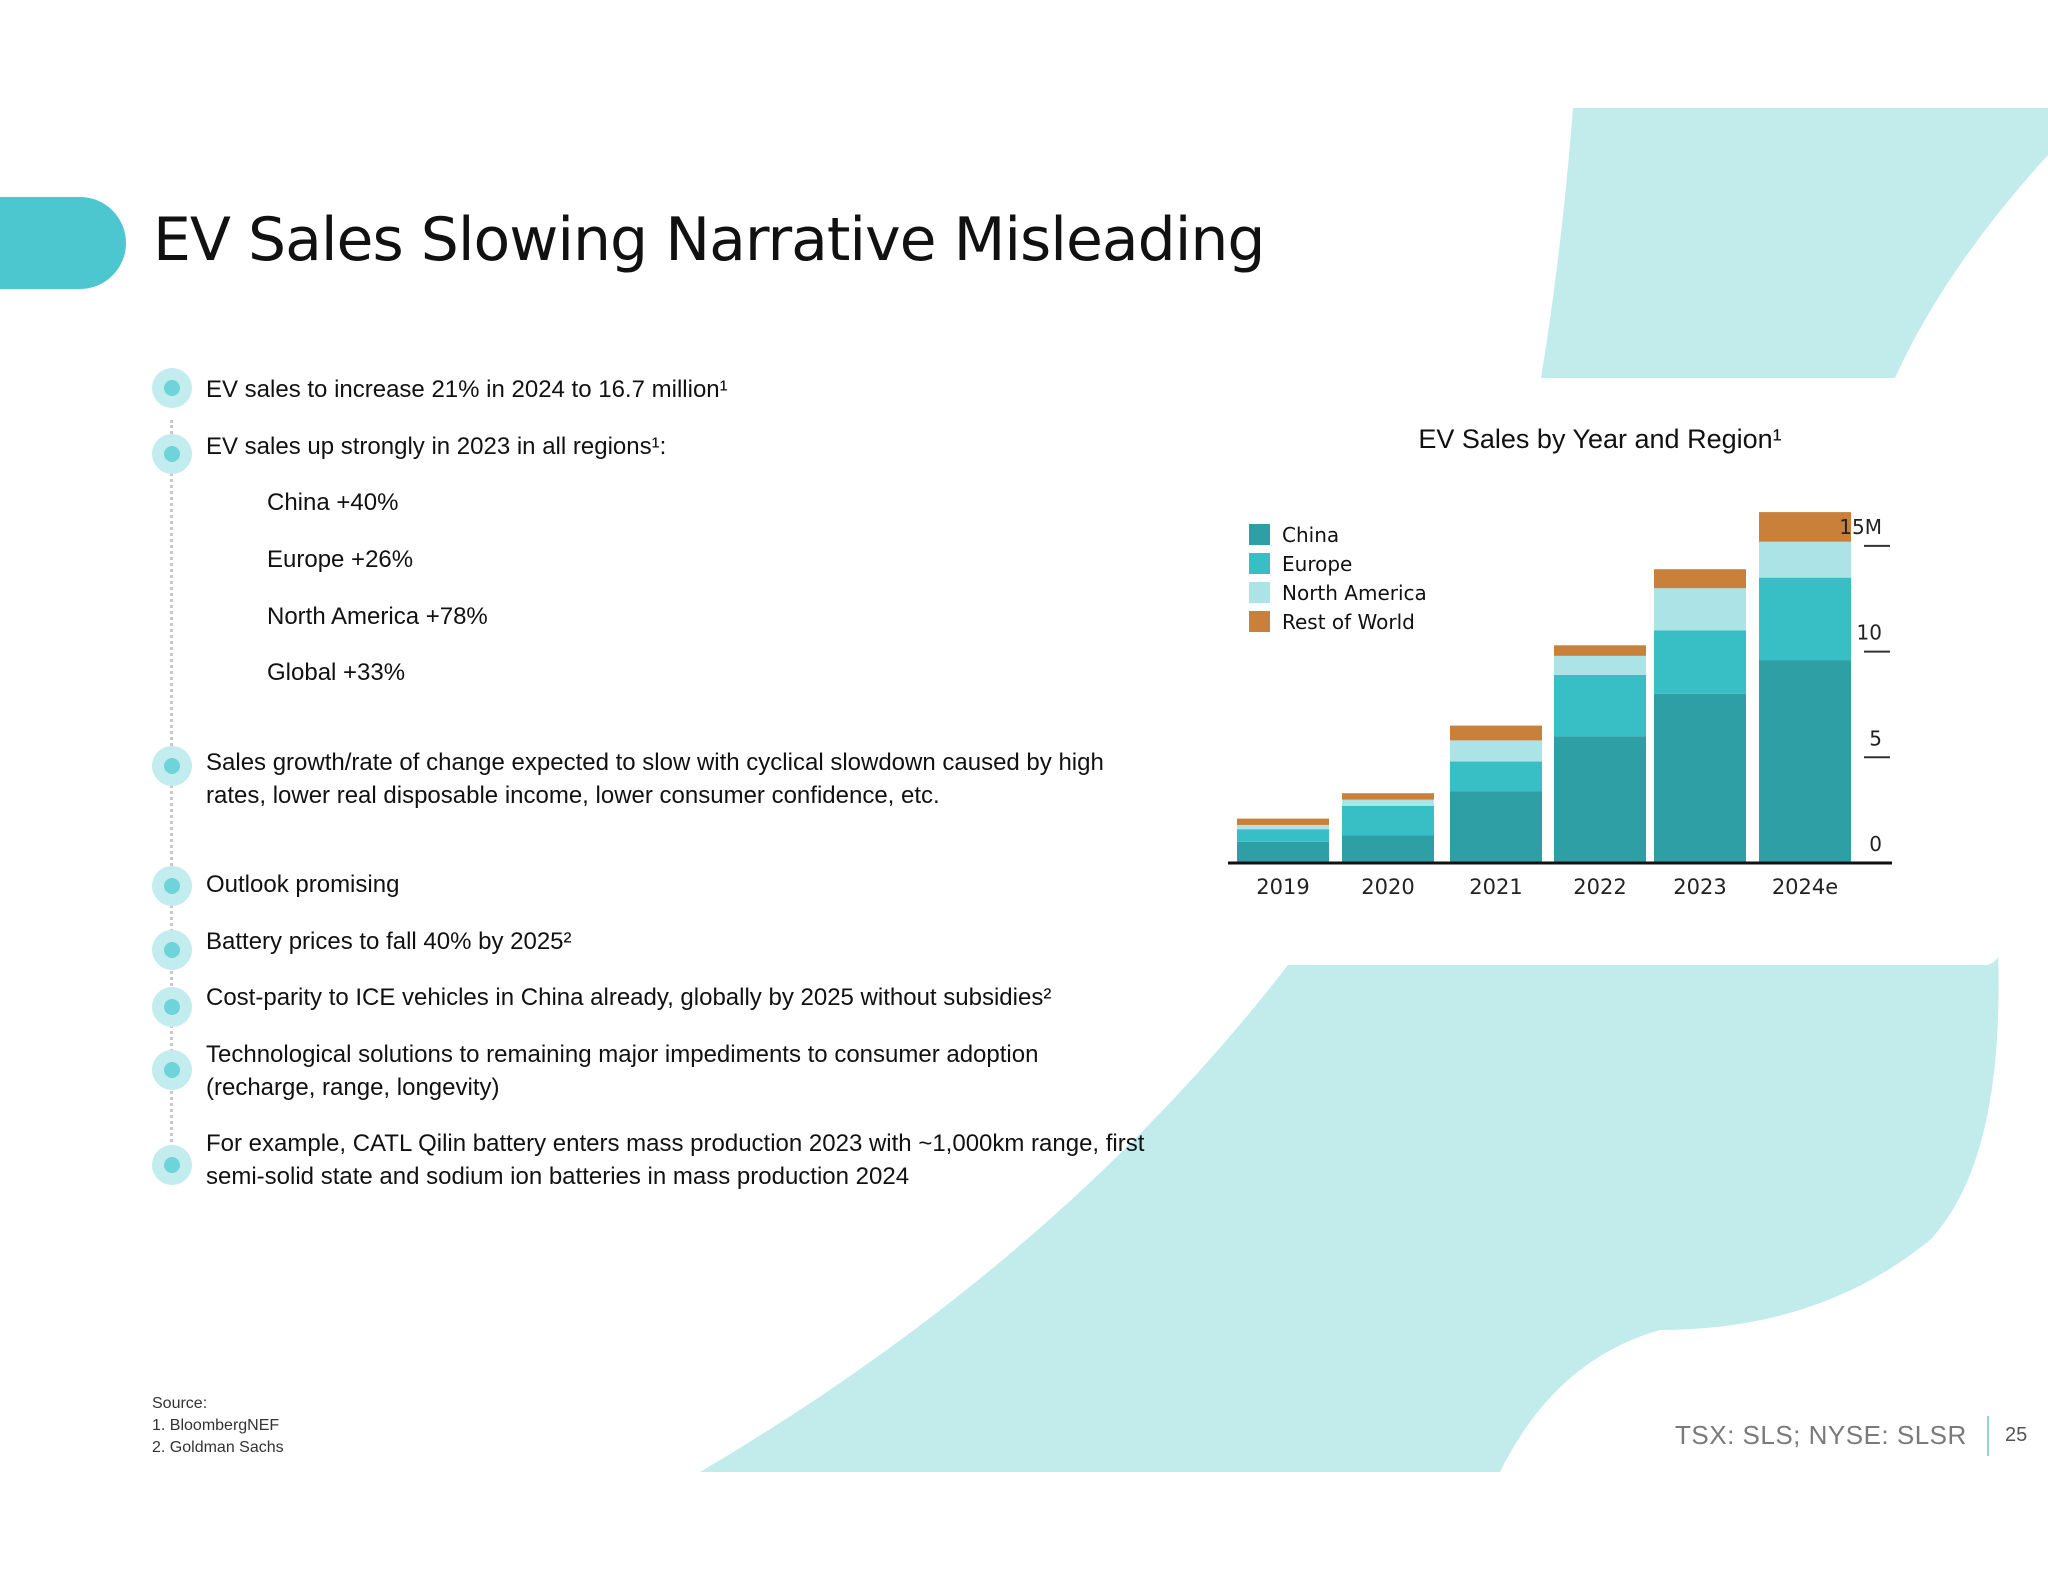 This screenshot has height=1582, width=2048. I want to click on x-tick-label: 2021, so click(1495, 887).